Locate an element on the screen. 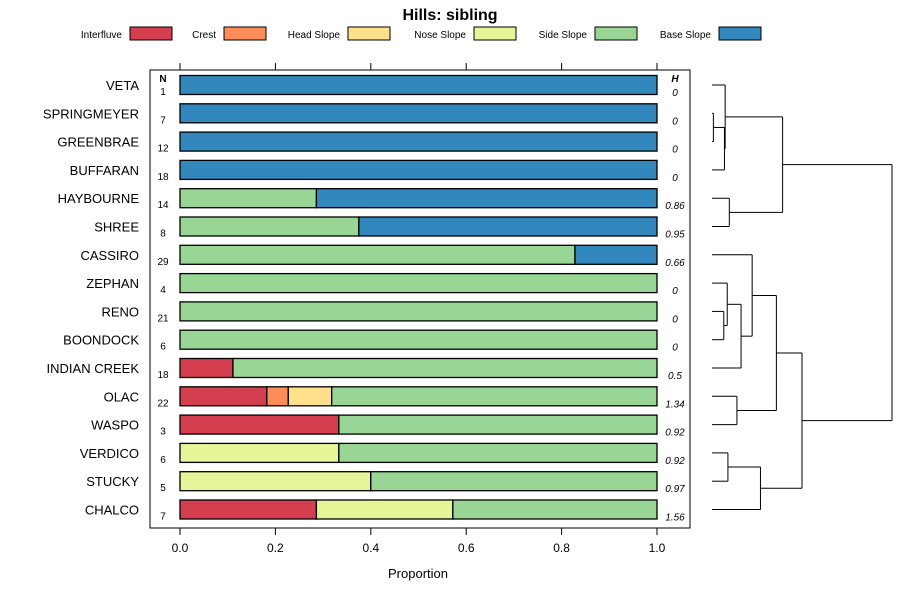 The height and width of the screenshot is (600, 900). x-tick-label: 0.2 is located at coordinates (275, 548).